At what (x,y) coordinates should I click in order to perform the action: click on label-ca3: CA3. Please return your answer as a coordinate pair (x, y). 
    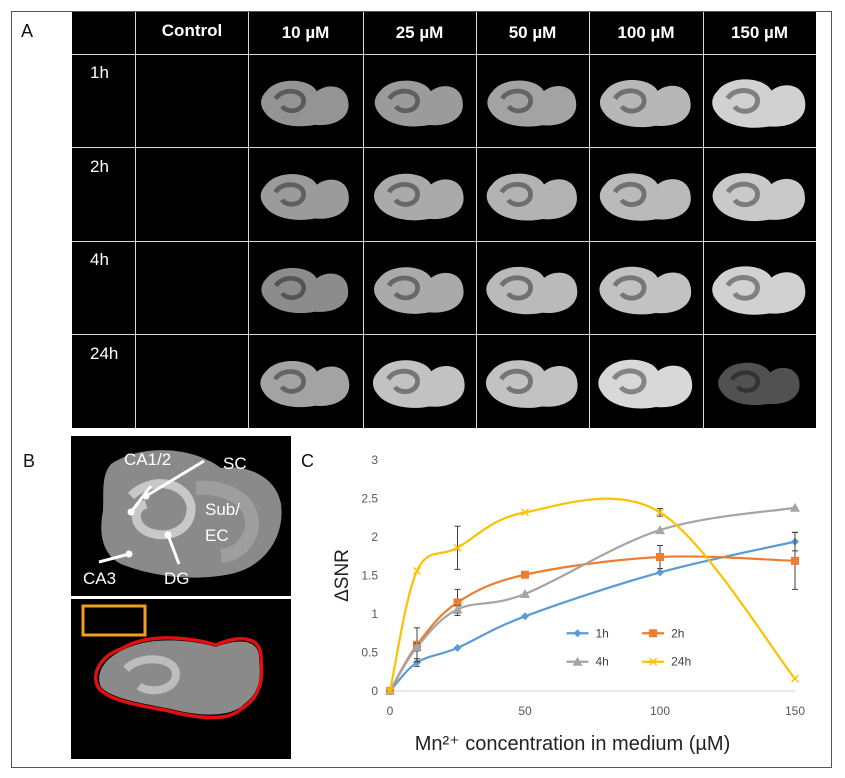
    Looking at the image, I should click on (100, 578).